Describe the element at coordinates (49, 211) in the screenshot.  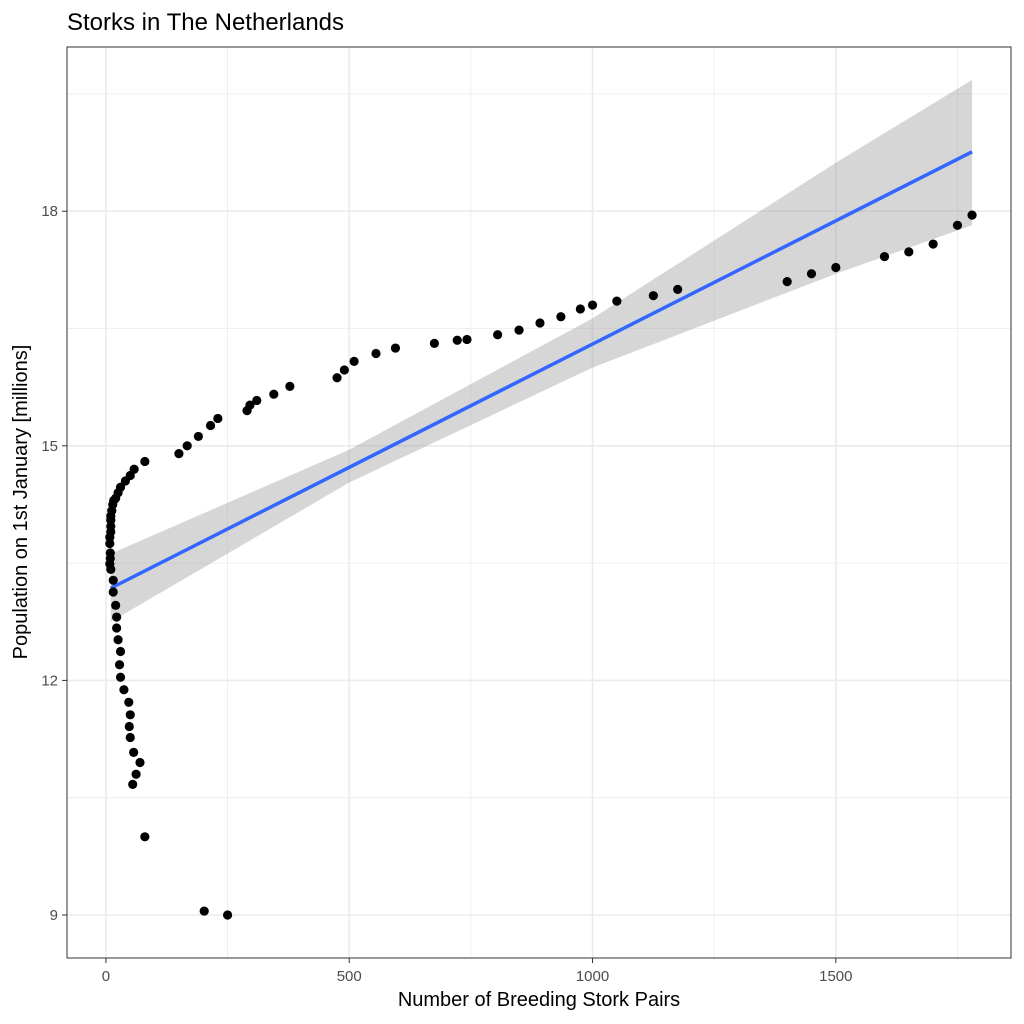
I see `y-tick-label: 18` at that location.